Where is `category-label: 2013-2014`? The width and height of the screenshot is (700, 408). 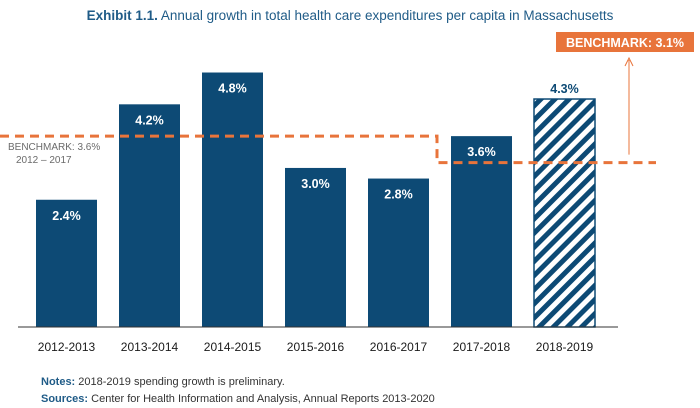 category-label: 2013-2014 is located at coordinates (150, 347).